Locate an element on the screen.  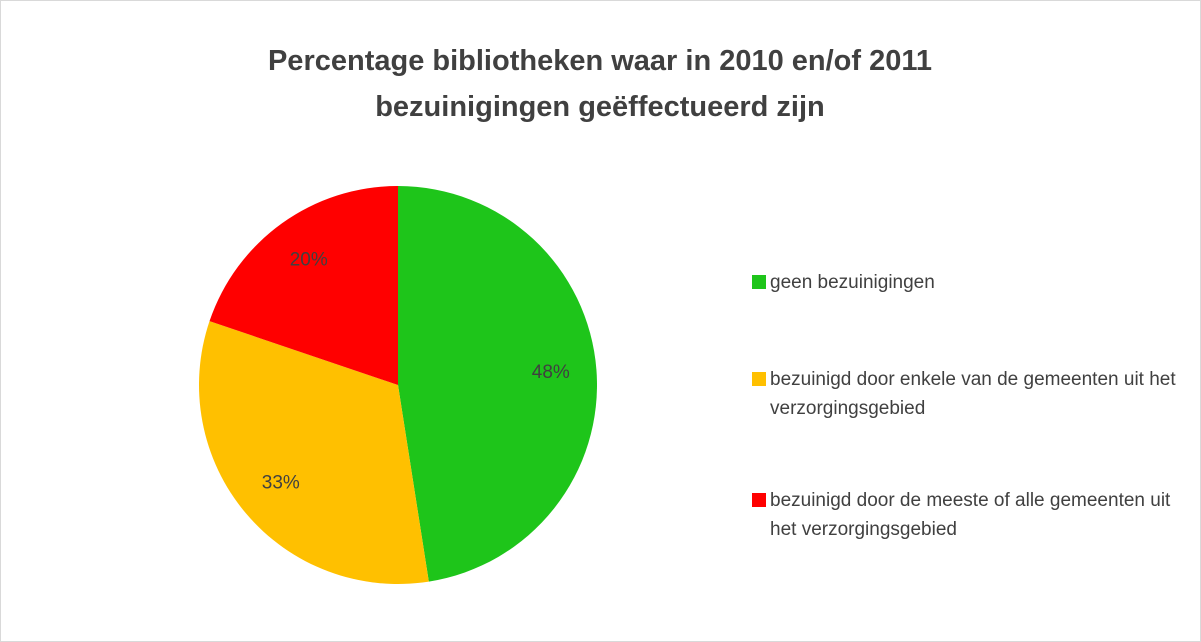
legend-item: geen bezuinigingen is located at coordinates (971, 282).